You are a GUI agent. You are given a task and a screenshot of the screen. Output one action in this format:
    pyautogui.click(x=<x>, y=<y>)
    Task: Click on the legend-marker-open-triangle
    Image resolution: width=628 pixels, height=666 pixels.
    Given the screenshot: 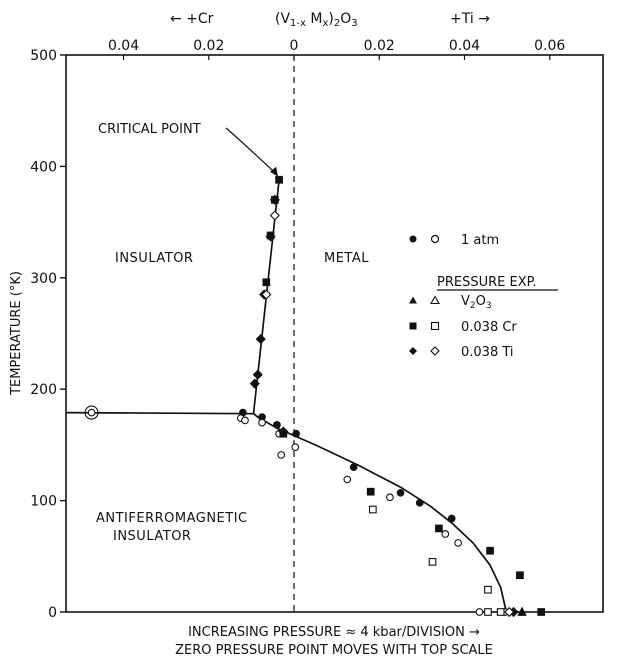 What is the action you would take?
    pyautogui.click(x=435, y=300)
    